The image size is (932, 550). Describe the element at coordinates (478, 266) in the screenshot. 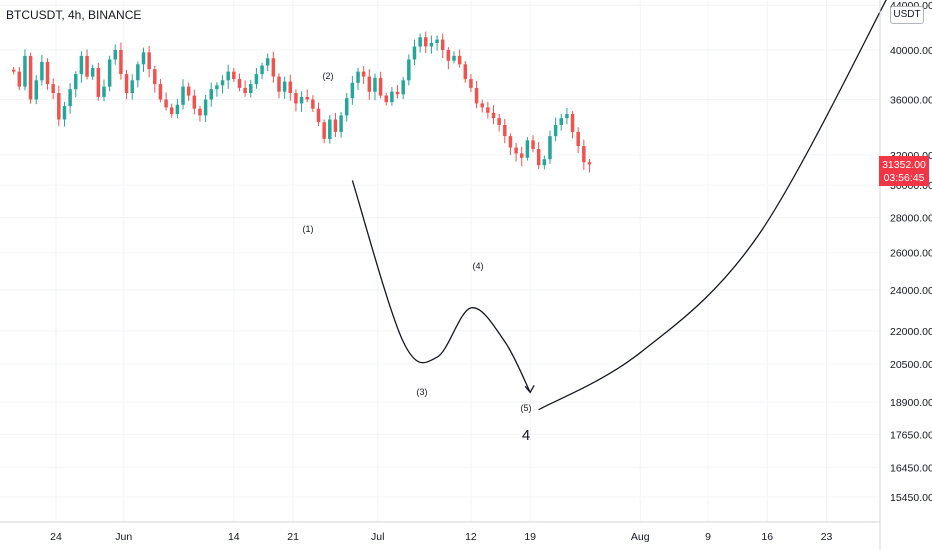

I see `wave-label: (4)` at that location.